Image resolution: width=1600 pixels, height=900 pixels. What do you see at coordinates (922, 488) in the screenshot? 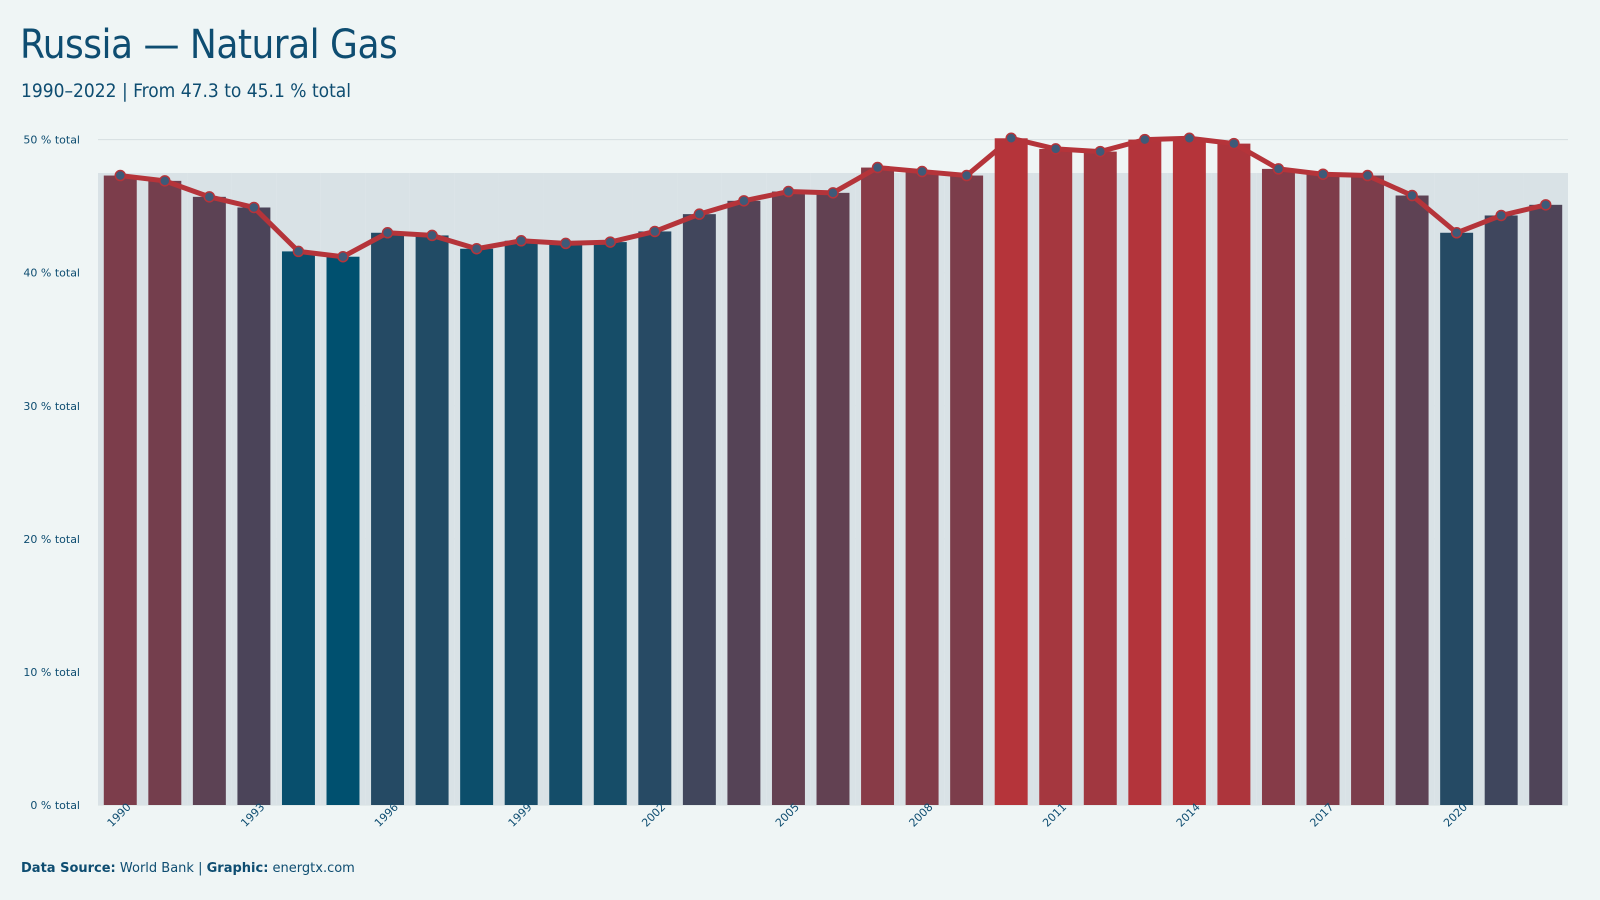
I see `bar-2008` at bounding box center [922, 488].